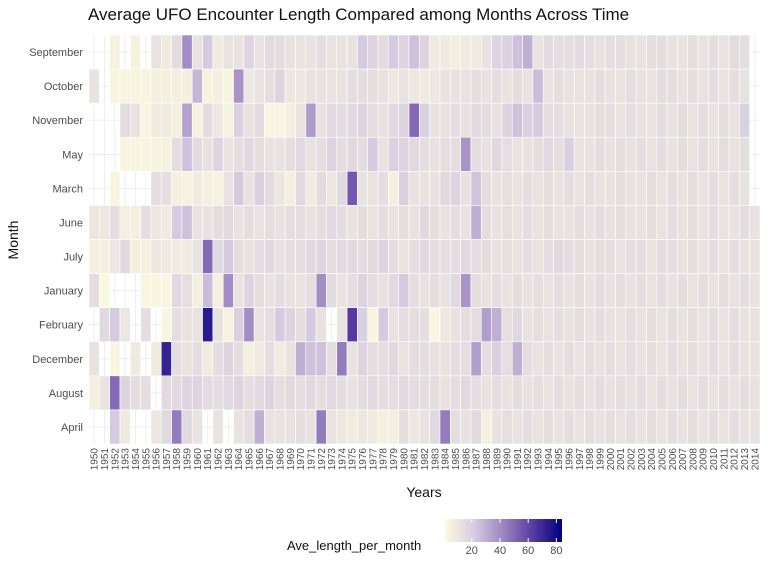 This screenshot has width=768, height=576. Describe the element at coordinates (662, 459) in the screenshot. I see `x-tick-label: 2005` at that location.